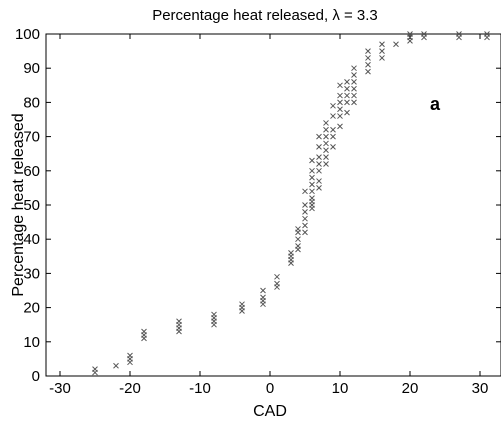 The height and width of the screenshot is (421, 501). Describe the element at coordinates (435, 104) in the screenshot. I see `panel-label: a` at that location.